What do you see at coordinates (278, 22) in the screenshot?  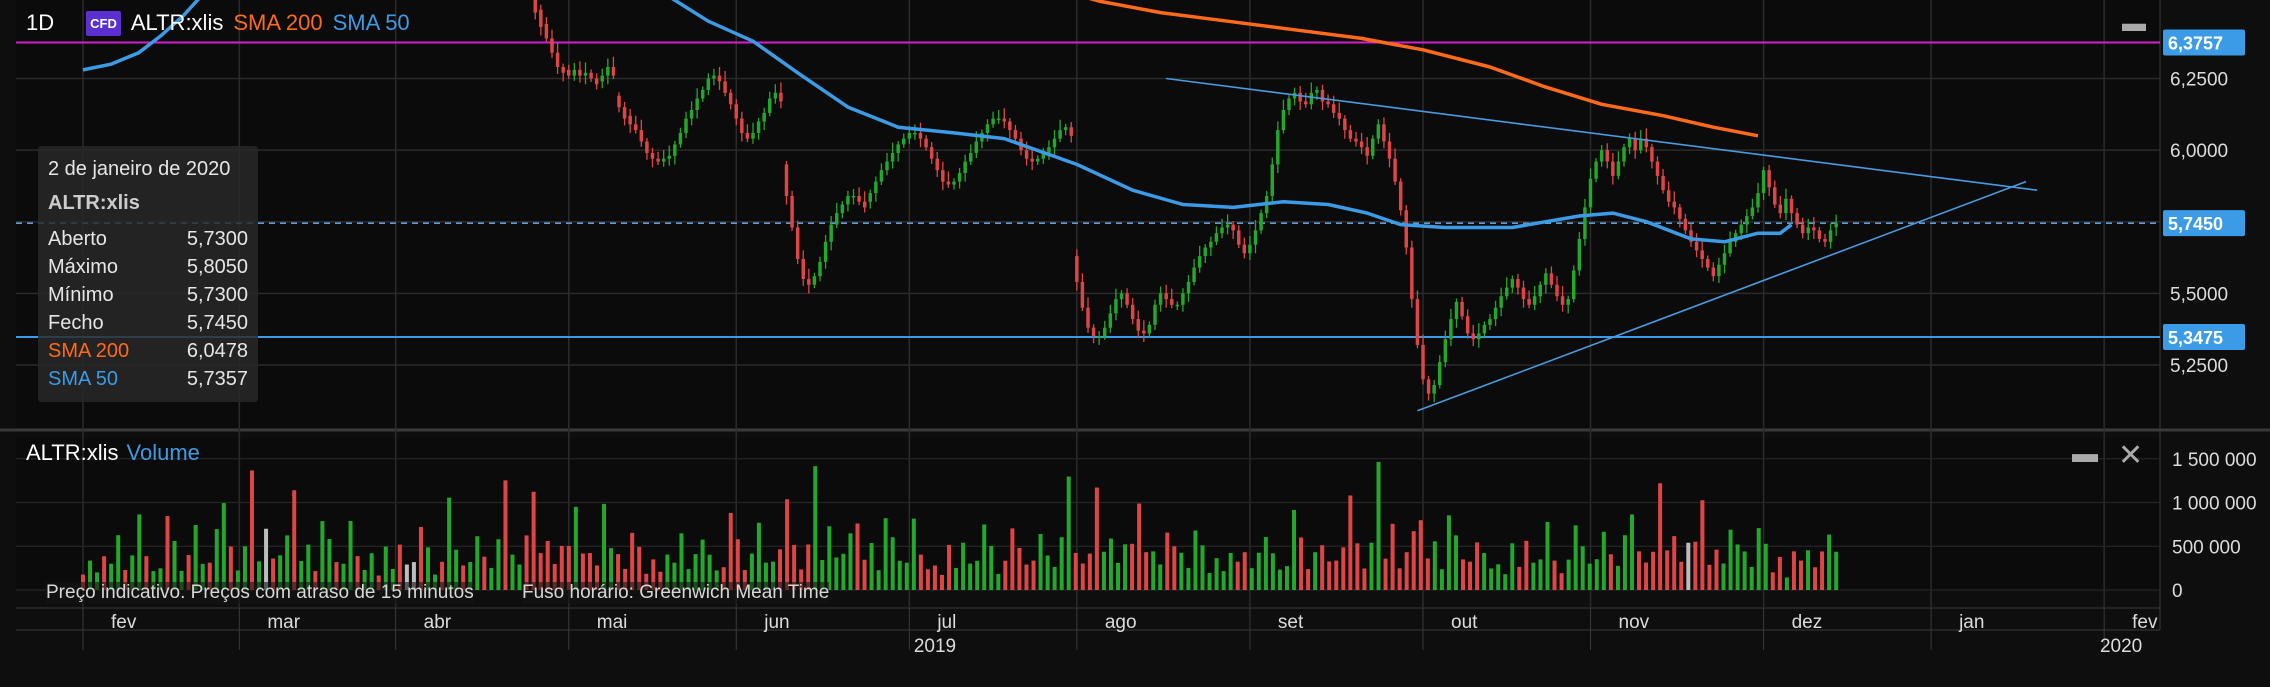 I see `sma200-legend: SMA 200` at bounding box center [278, 22].